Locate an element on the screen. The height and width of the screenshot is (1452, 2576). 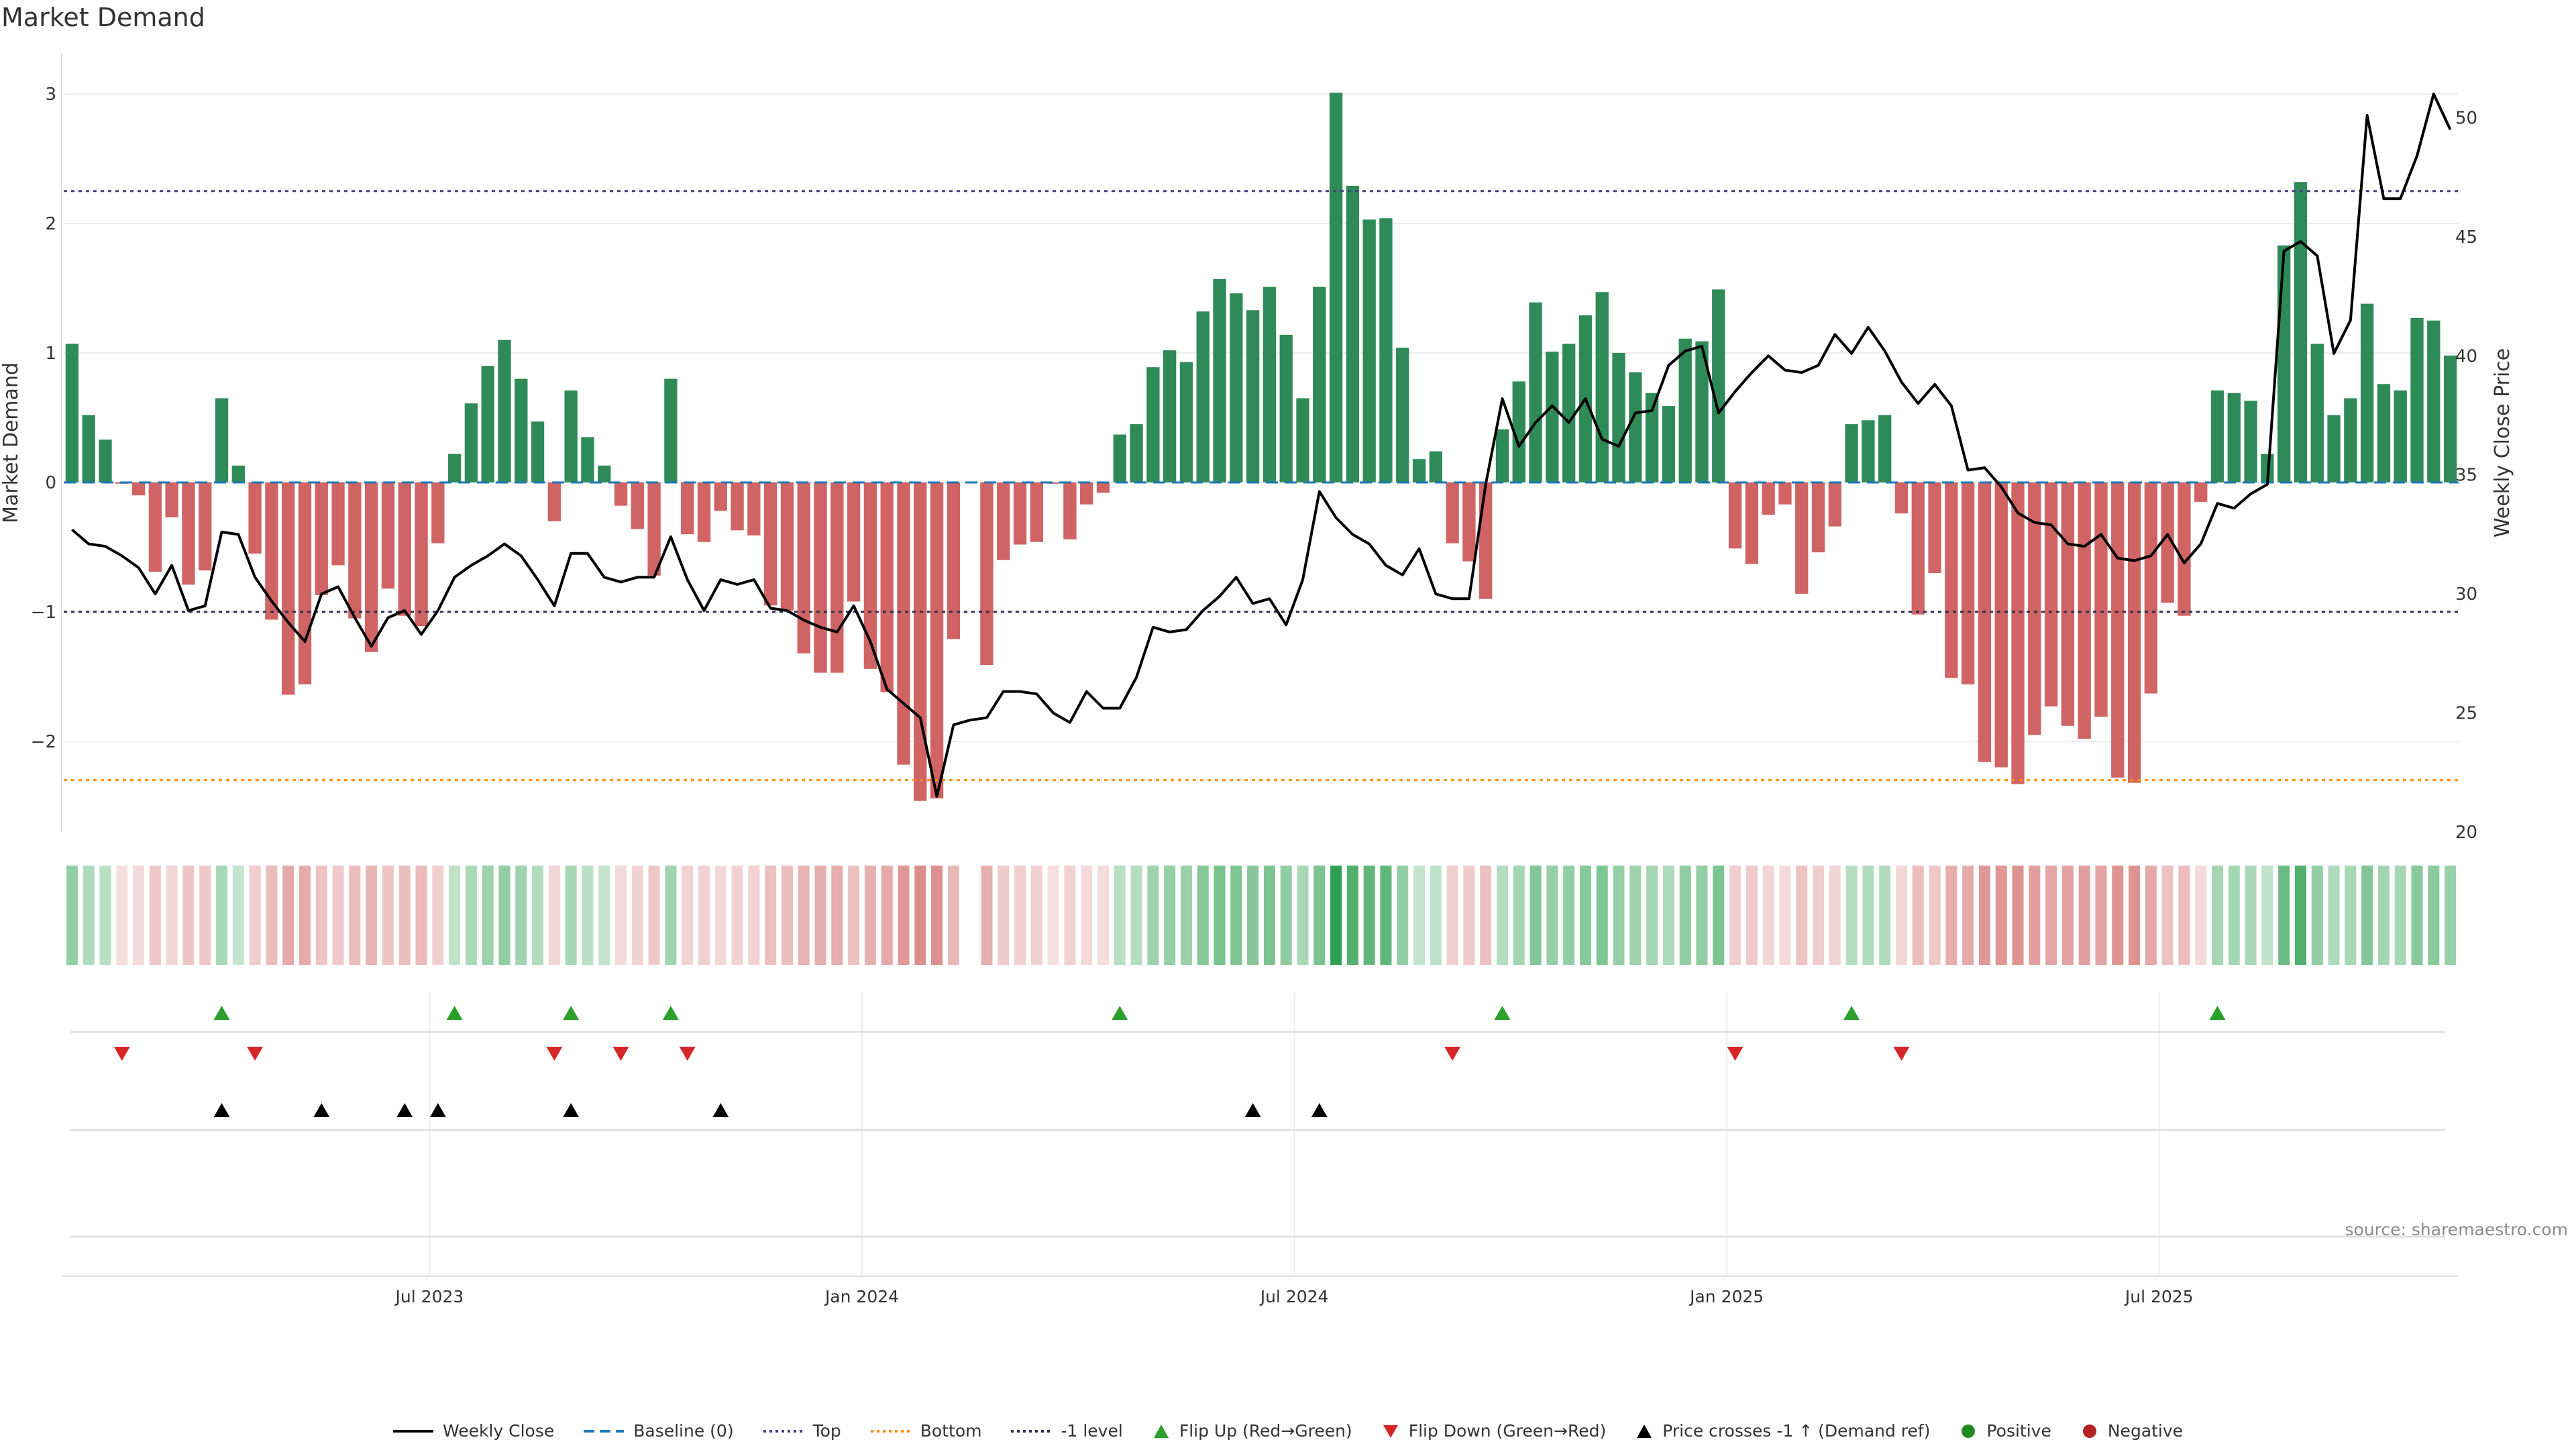
x-tick-label: Jan 2025 is located at coordinates (1726, 1297).